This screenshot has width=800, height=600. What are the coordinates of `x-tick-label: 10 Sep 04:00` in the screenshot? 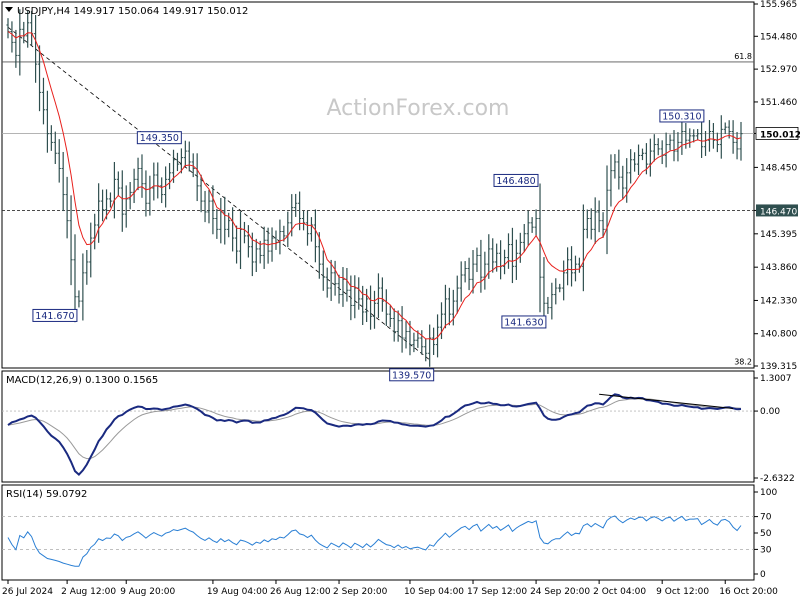 It's located at (434, 592).